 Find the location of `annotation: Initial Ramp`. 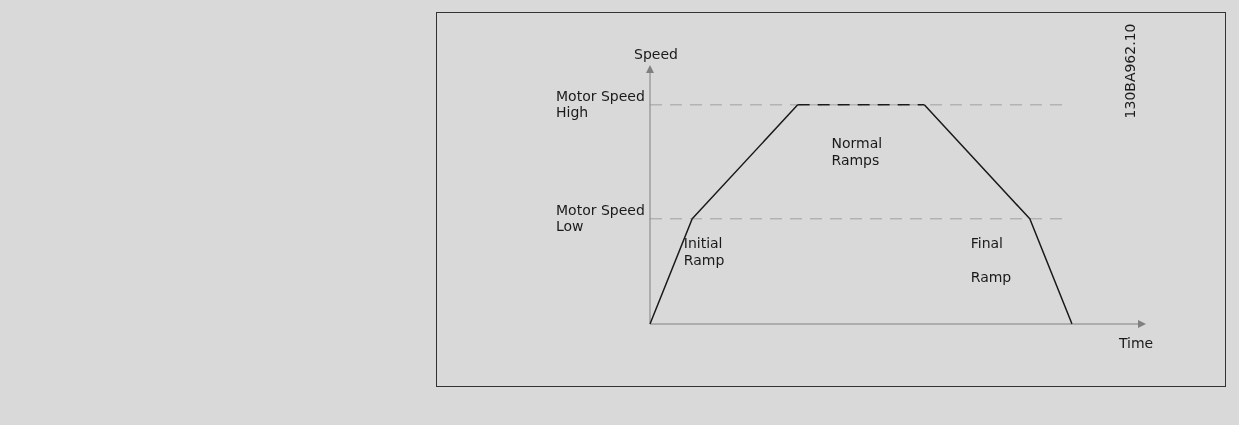

annotation: Initial Ramp is located at coordinates (704, 251).